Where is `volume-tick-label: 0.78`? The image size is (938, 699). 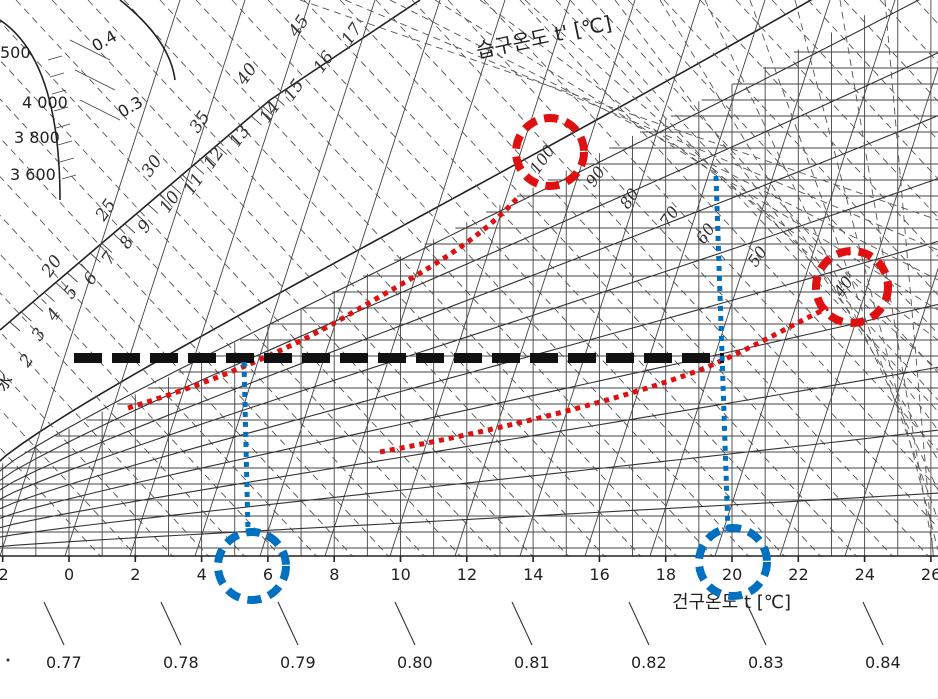 volume-tick-label: 0.78 is located at coordinates (181, 662).